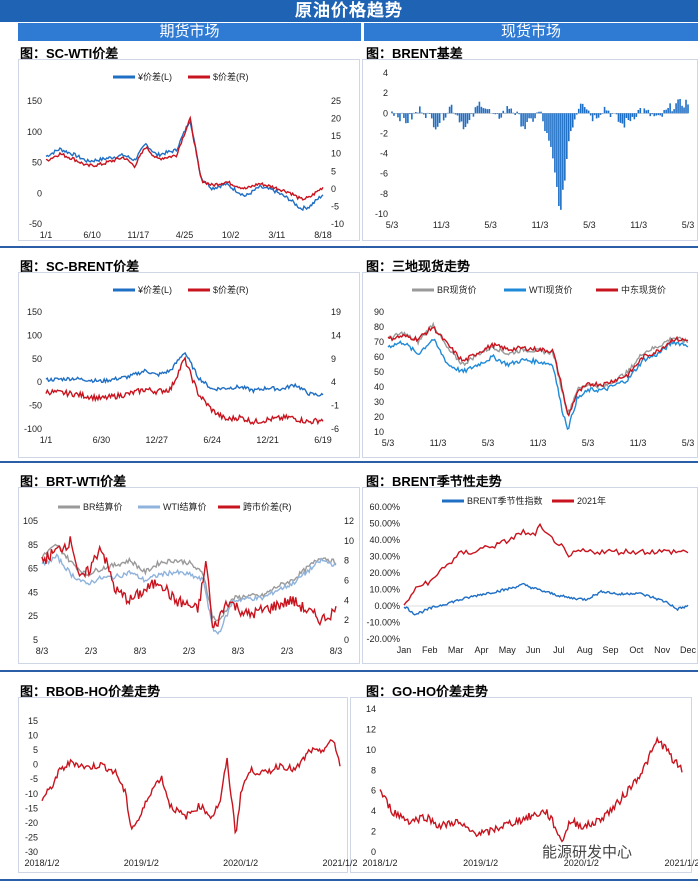  What do you see at coordinates (559, 650) in the screenshot?
I see `x-tick-label: Jul` at bounding box center [559, 650].